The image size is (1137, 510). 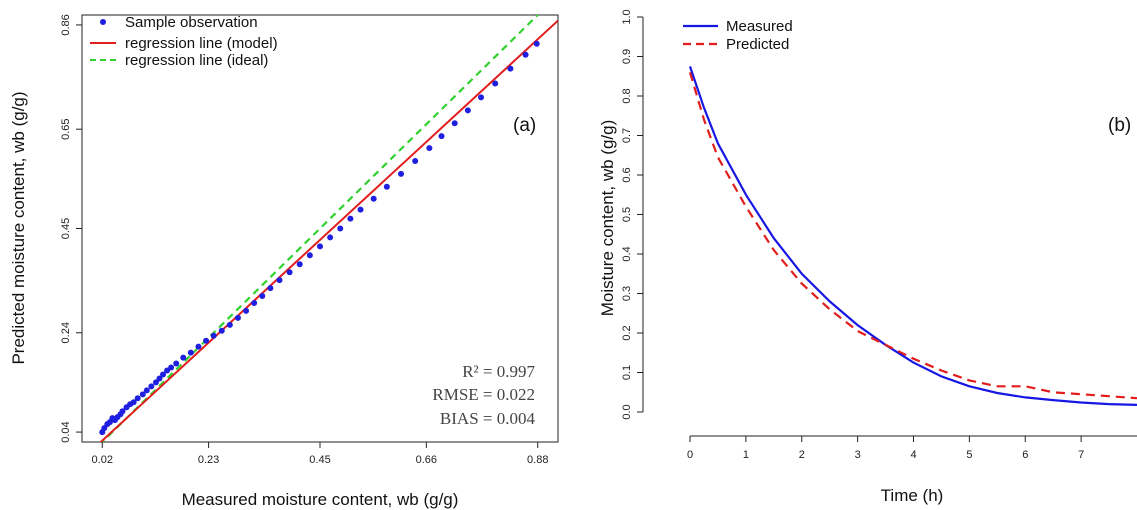 I want to click on panel-b-x-tick-label: 1, so click(x=746, y=455).